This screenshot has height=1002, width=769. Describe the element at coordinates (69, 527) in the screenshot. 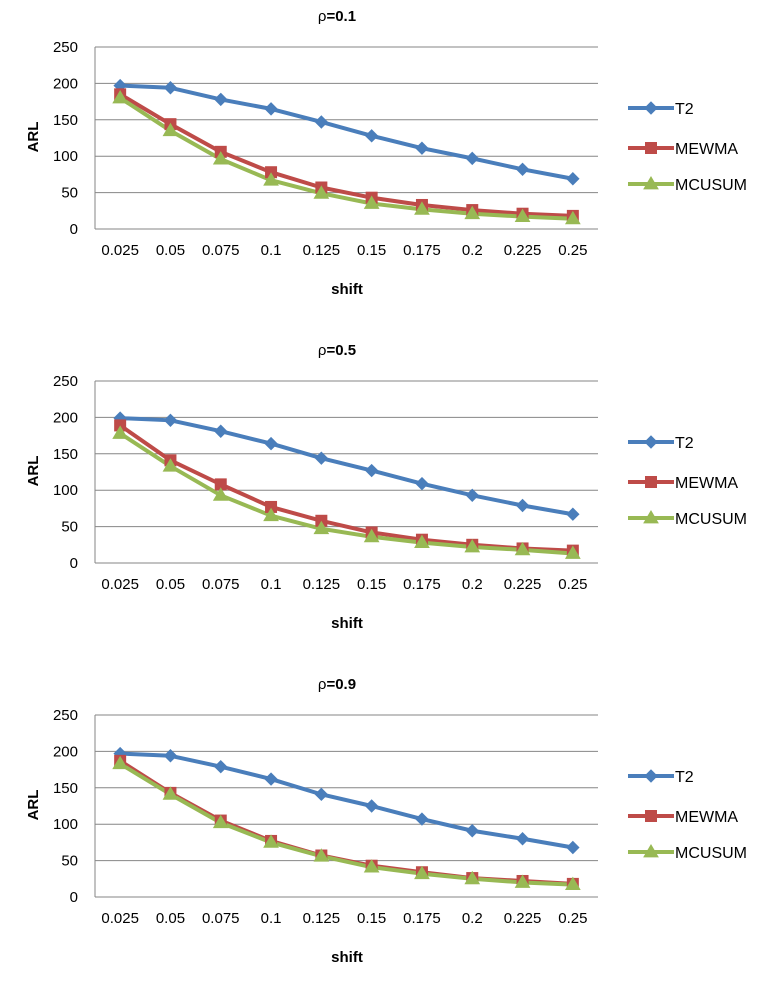

I see `y-tick-label: 50` at that location.